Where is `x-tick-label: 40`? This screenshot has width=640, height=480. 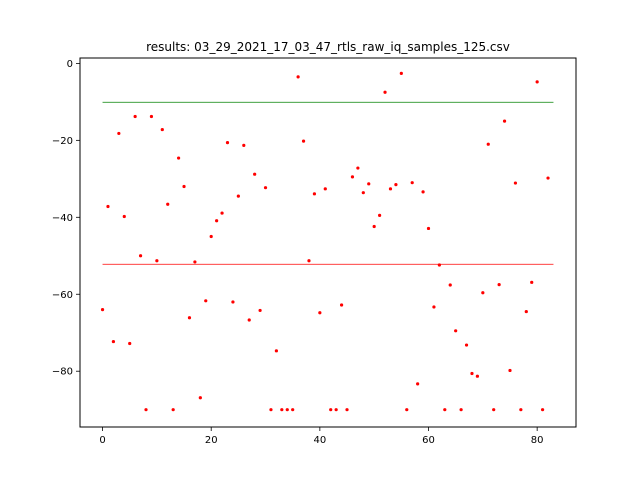 x-tick-label: 40 is located at coordinates (319, 440).